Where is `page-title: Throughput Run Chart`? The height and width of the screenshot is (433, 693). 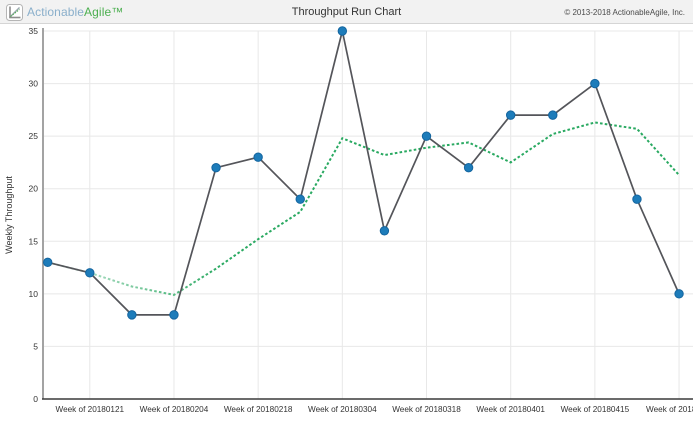
page-title: Throughput Run Chart is located at coordinates (346, 12).